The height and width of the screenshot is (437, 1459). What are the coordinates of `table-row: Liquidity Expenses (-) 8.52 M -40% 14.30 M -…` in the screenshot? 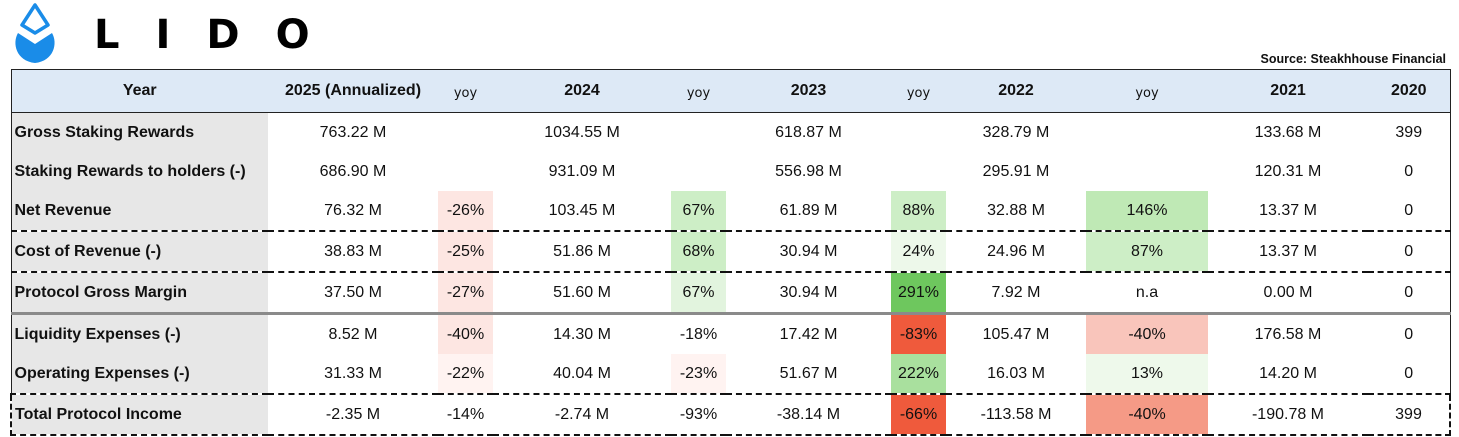 It's located at (730, 333).